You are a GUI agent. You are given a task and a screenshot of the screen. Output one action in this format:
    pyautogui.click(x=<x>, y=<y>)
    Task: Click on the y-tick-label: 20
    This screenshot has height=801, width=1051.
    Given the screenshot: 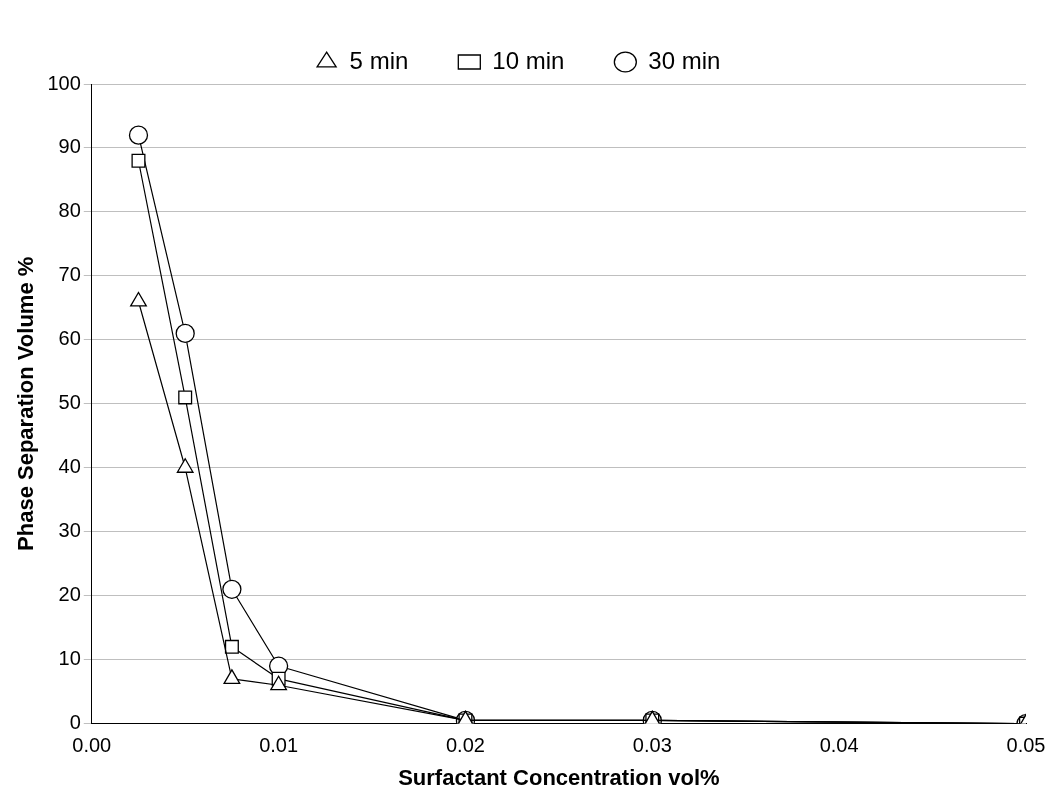 What is the action you would take?
    pyautogui.click(x=69, y=594)
    